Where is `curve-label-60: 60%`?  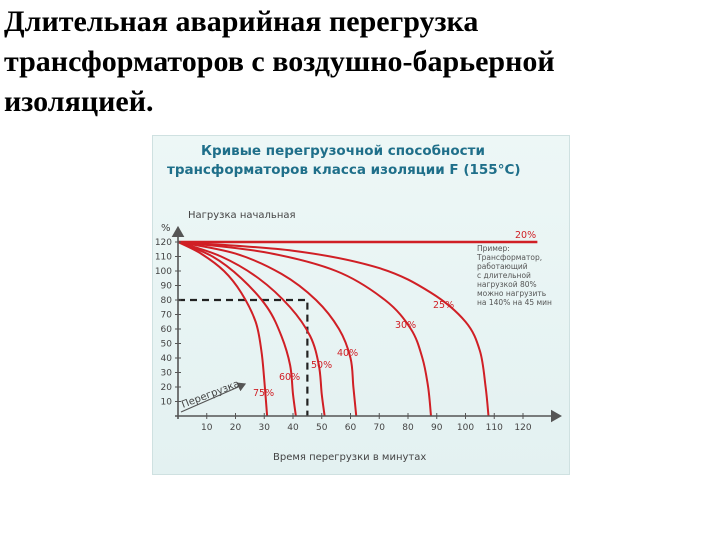 curve-label-60: 60% is located at coordinates (289, 377).